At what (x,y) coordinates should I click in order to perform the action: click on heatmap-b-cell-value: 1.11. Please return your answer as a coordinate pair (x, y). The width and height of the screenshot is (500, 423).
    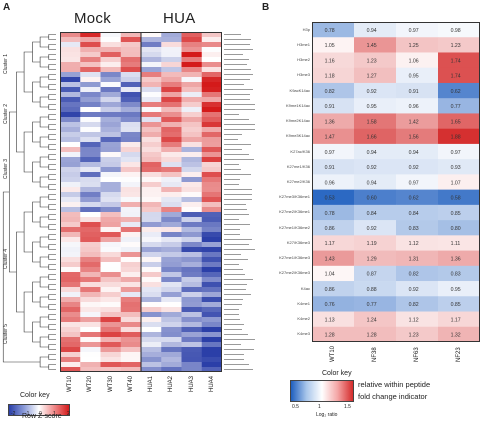
    Looking at the image, I should click on (456, 244).